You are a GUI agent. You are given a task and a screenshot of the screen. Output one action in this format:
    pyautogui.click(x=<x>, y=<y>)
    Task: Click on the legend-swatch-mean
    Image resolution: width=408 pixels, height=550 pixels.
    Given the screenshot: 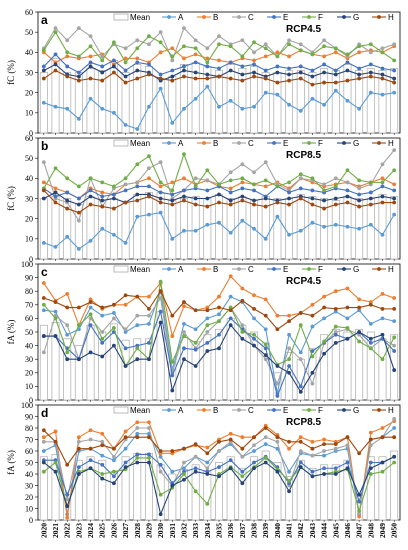 What is the action you would take?
    pyautogui.click(x=121, y=269)
    